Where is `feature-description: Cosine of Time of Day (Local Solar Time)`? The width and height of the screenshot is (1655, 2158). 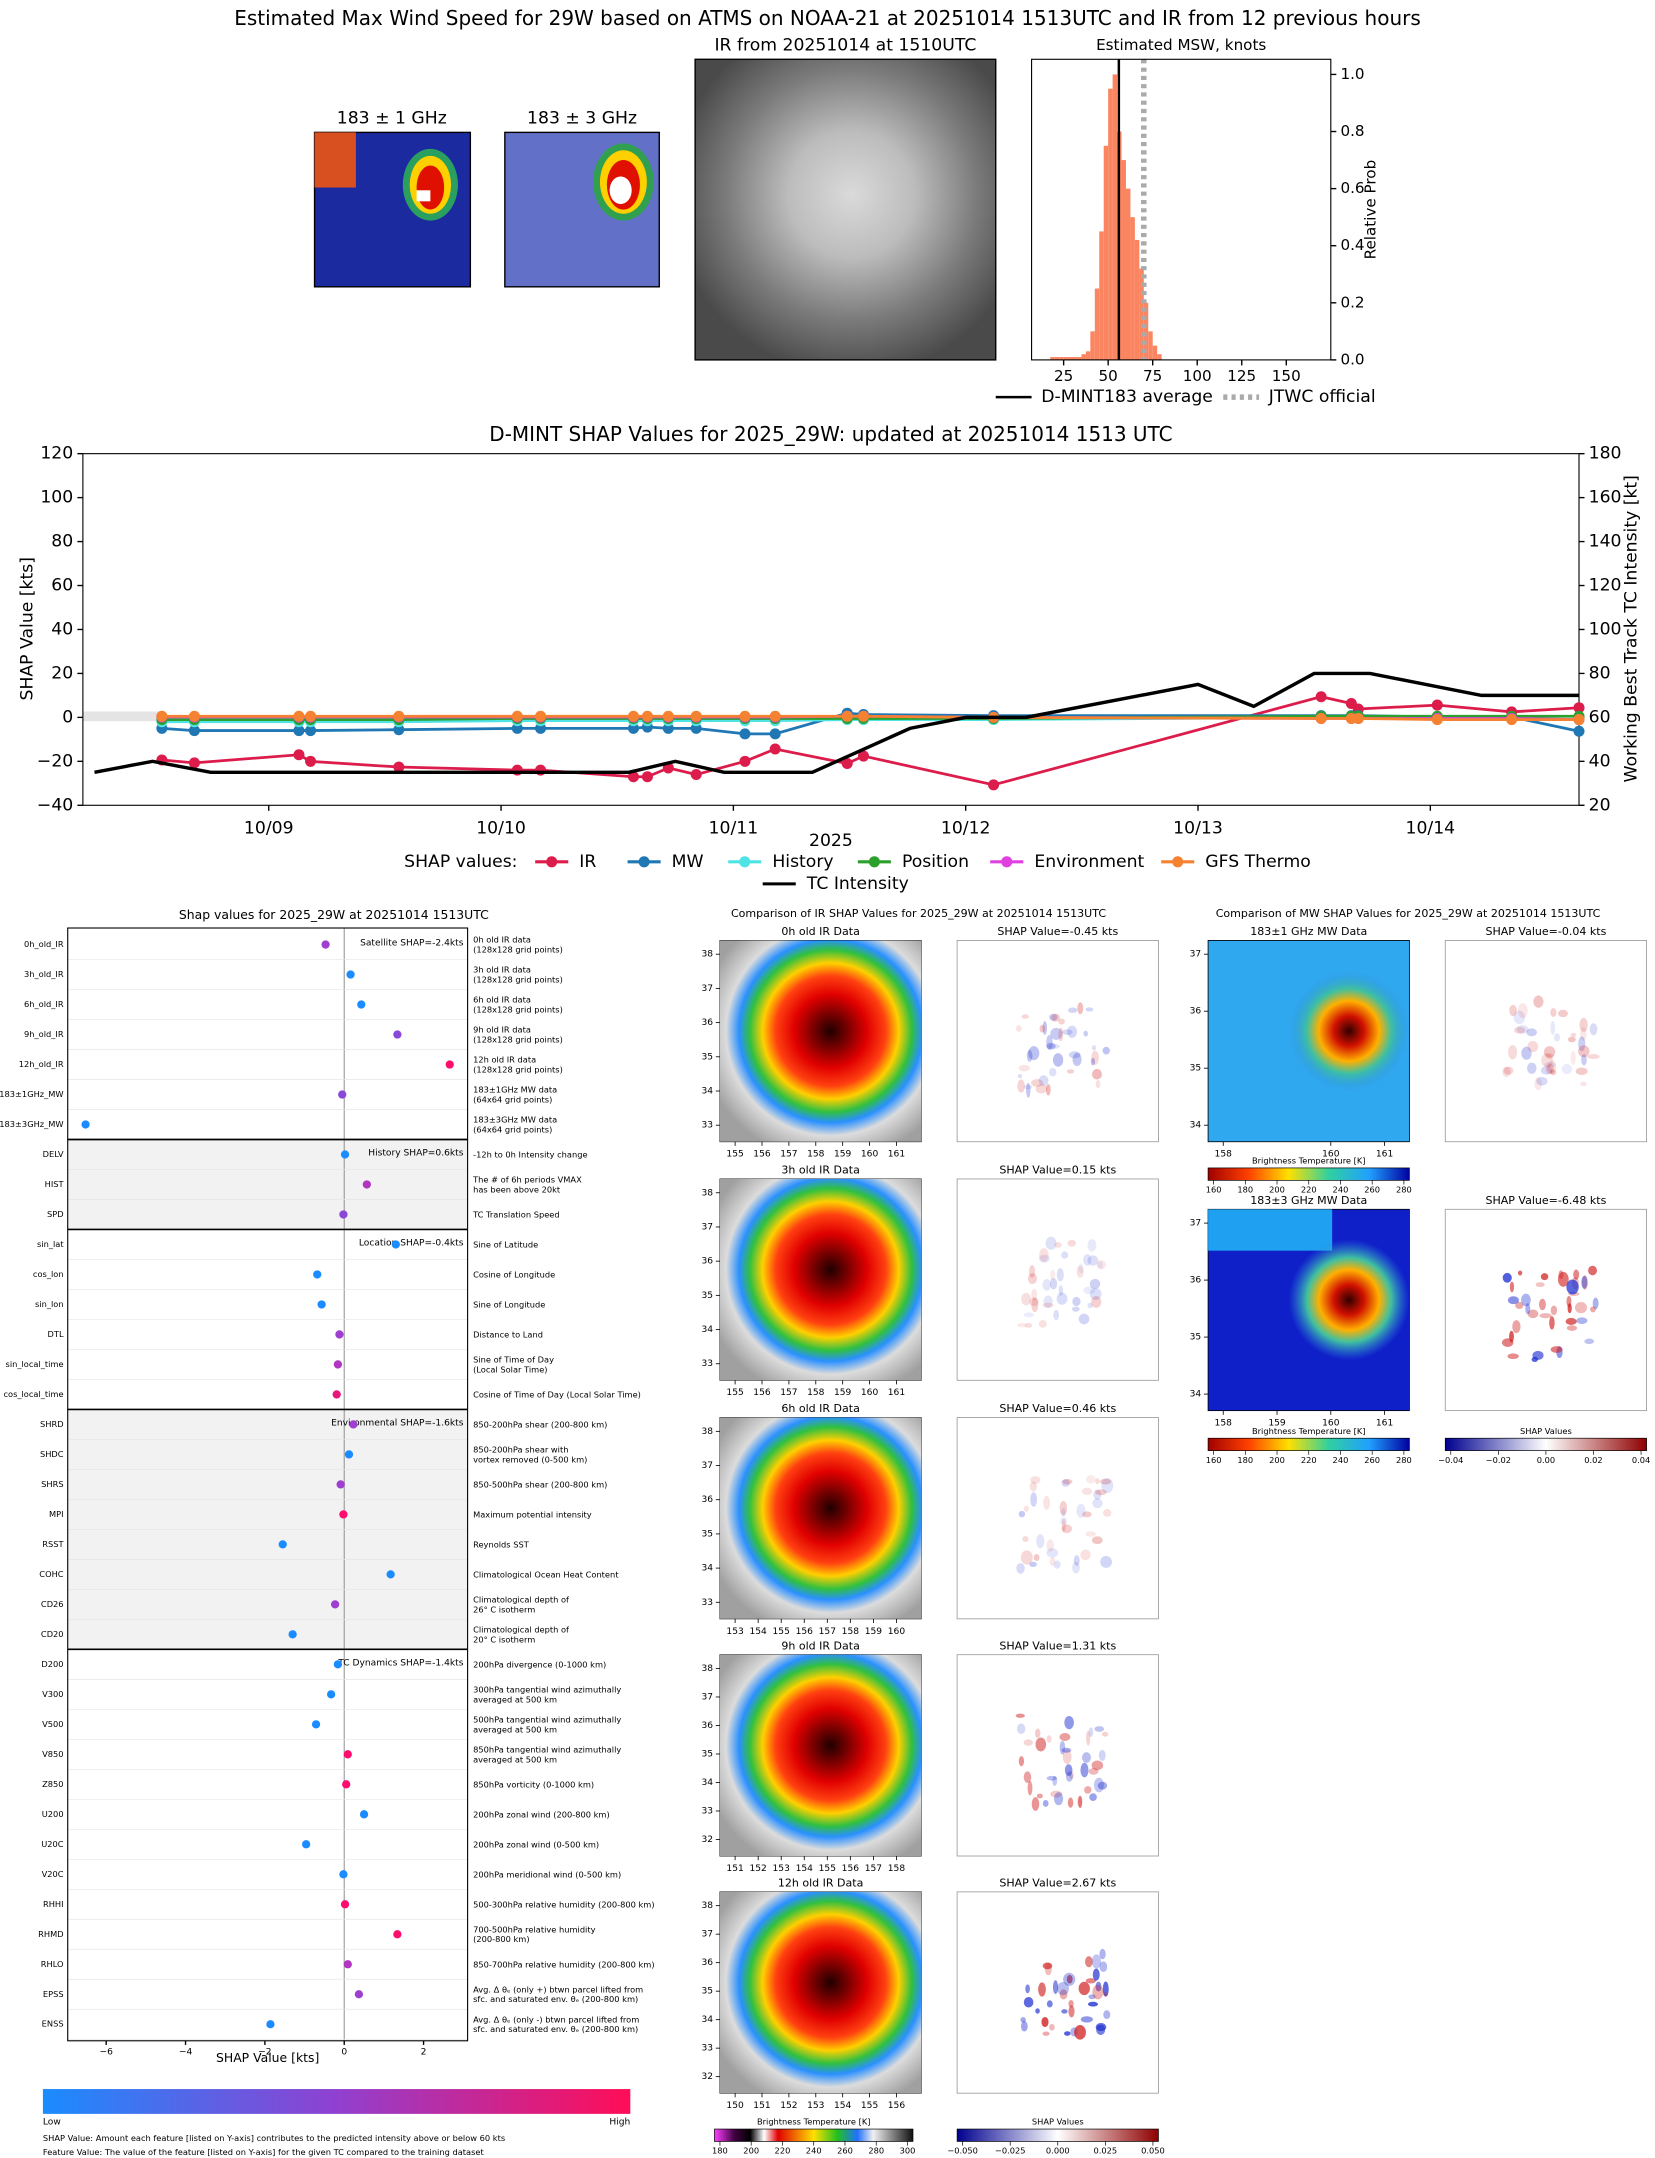 feature-description: Cosine of Time of Day (Local Solar Time) is located at coordinates (557, 1394).